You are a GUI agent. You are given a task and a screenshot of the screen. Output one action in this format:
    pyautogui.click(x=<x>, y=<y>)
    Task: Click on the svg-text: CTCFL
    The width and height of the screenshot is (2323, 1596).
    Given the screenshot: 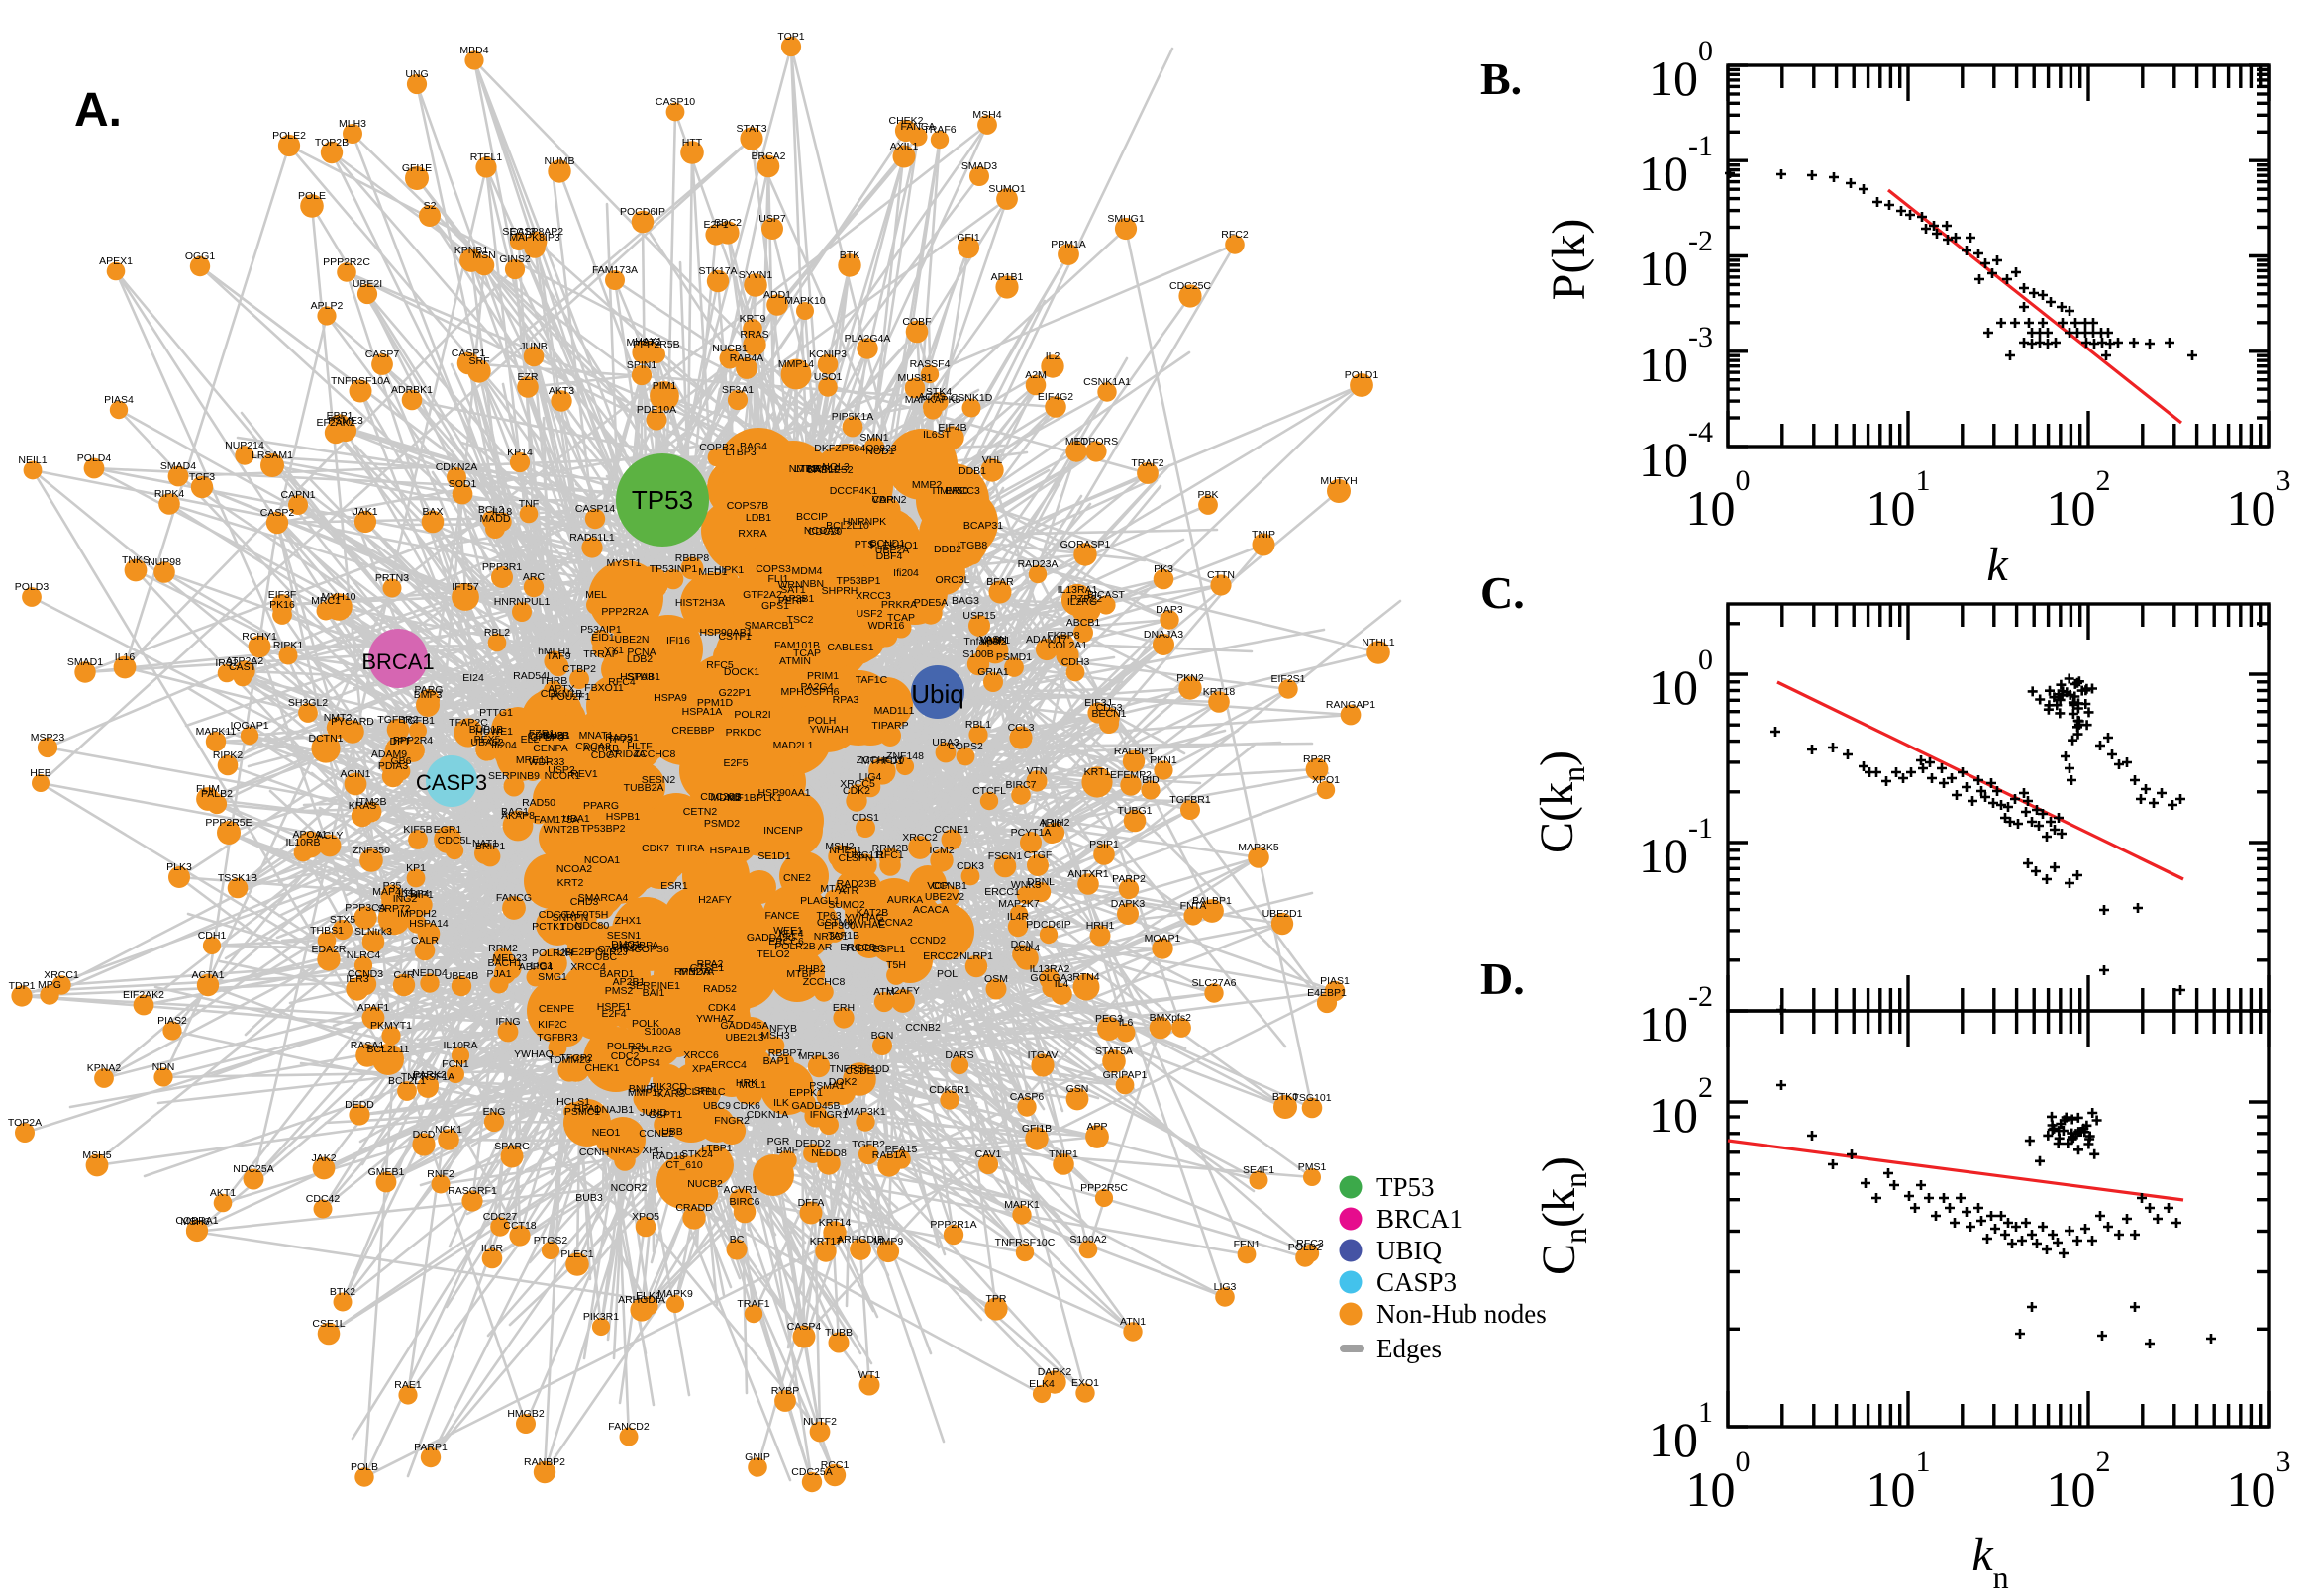 What is the action you would take?
    pyautogui.click(x=989, y=791)
    